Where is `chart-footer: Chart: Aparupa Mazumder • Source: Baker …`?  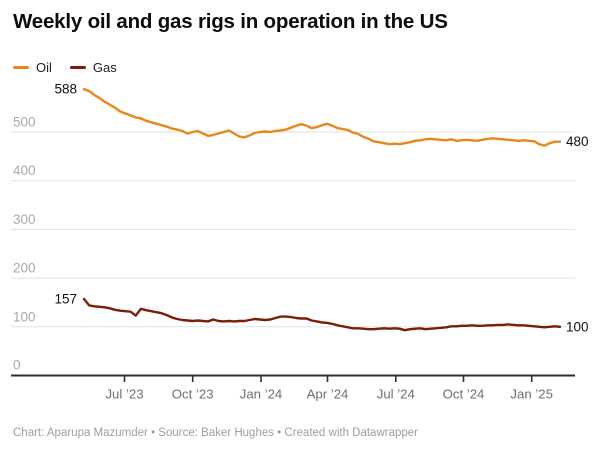
chart-footer: Chart: Aparupa Mazumder • Source: Baker … is located at coordinates (215, 433).